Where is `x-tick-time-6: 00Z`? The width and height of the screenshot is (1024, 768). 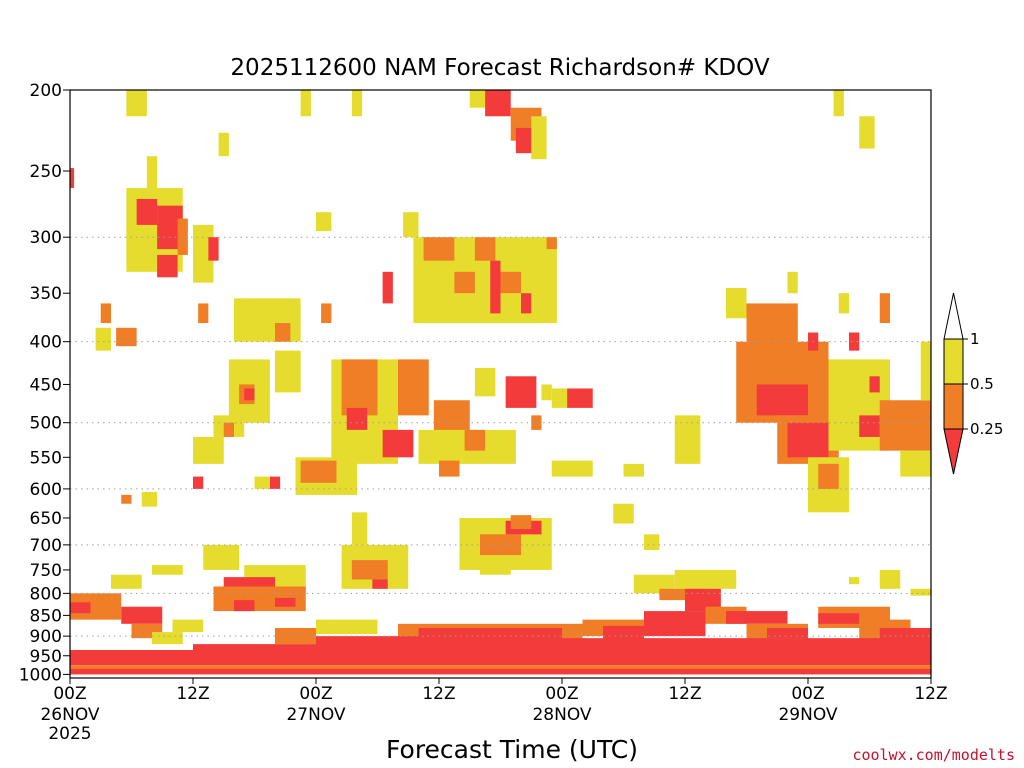 x-tick-time-6: 00Z is located at coordinates (807, 694).